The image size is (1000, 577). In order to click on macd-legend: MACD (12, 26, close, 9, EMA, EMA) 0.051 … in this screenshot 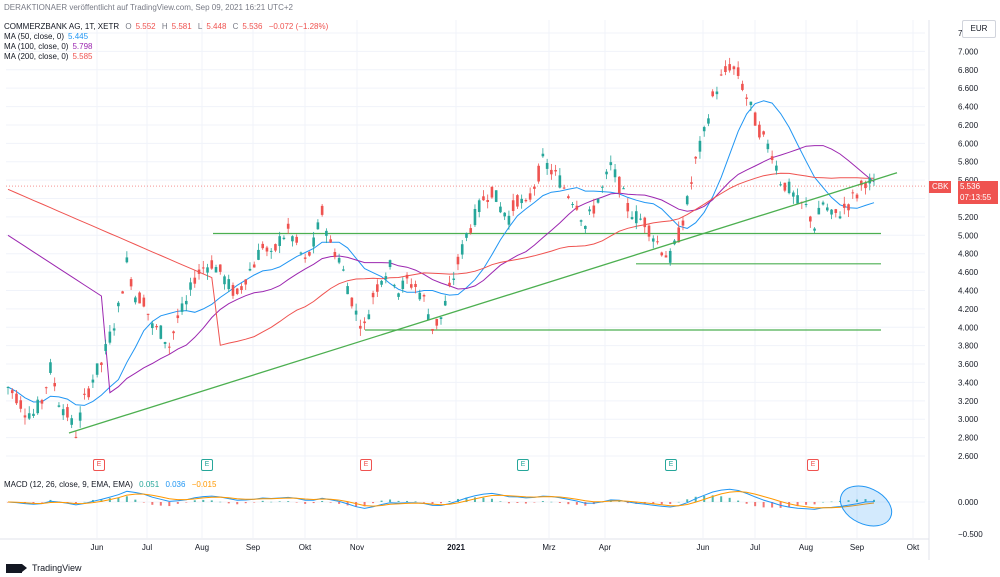, I will do `click(110, 484)`.